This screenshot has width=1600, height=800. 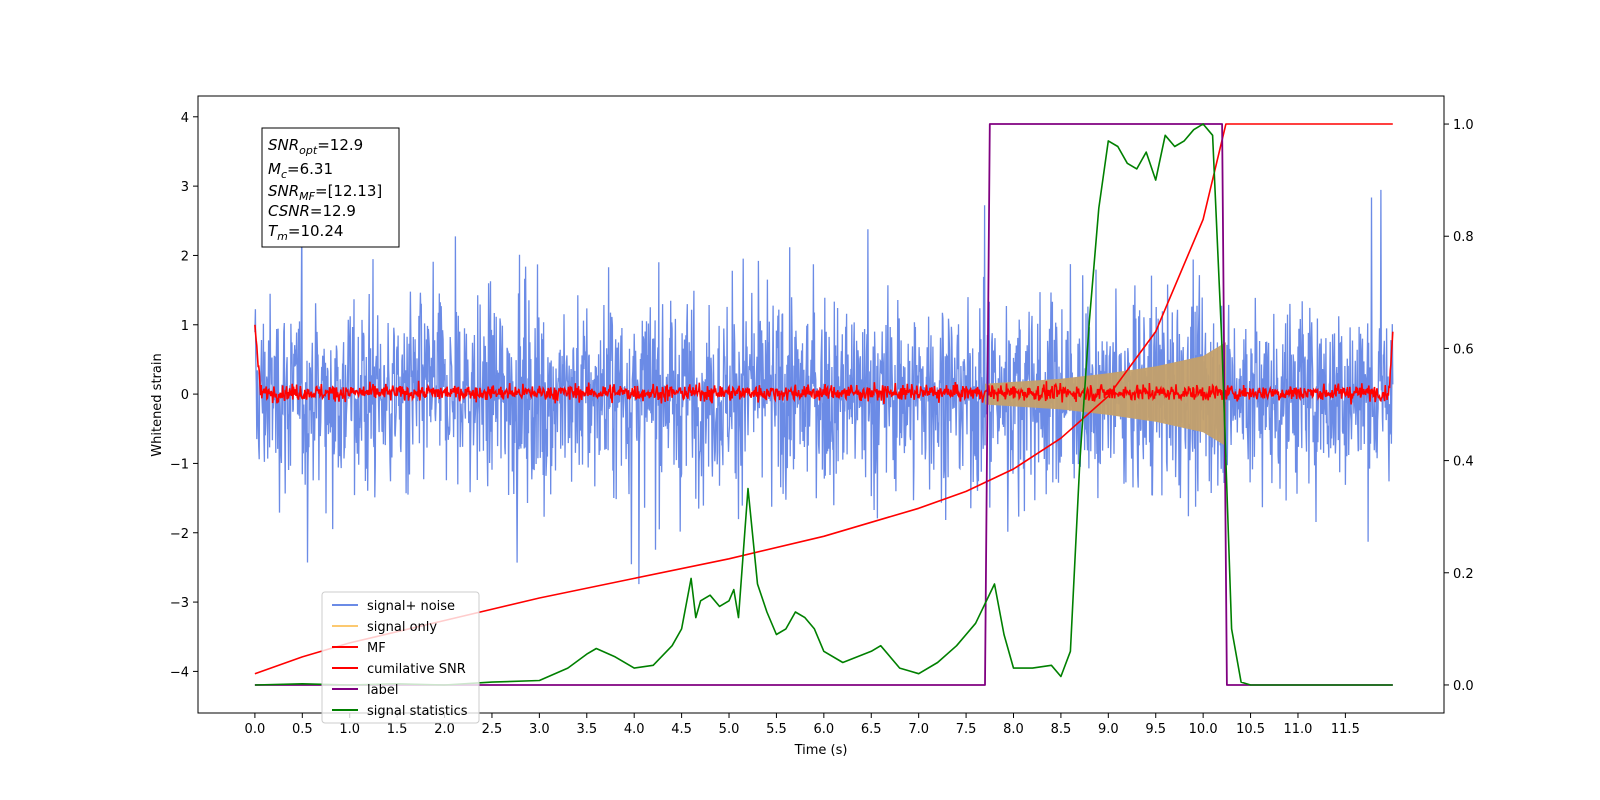 I want to click on x-tick-label: 3.5, so click(x=586, y=729).